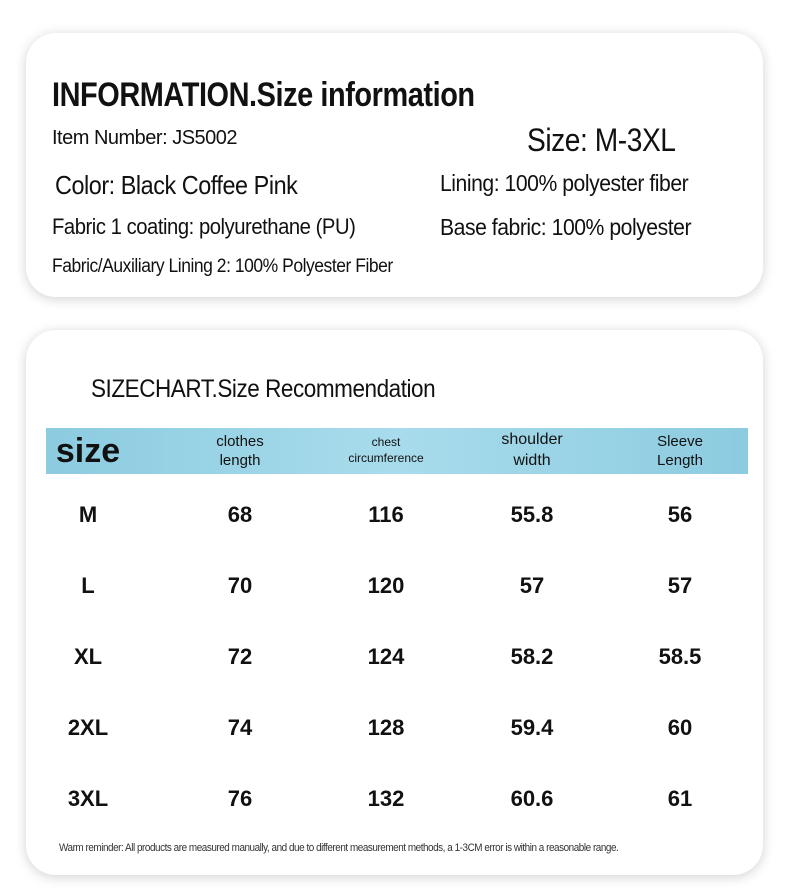 Image resolution: width=790 pixels, height=895 pixels. What do you see at coordinates (204, 226) in the screenshot?
I see `fabric-1: Fabric 1 coating: polyurethane (PU)` at bounding box center [204, 226].